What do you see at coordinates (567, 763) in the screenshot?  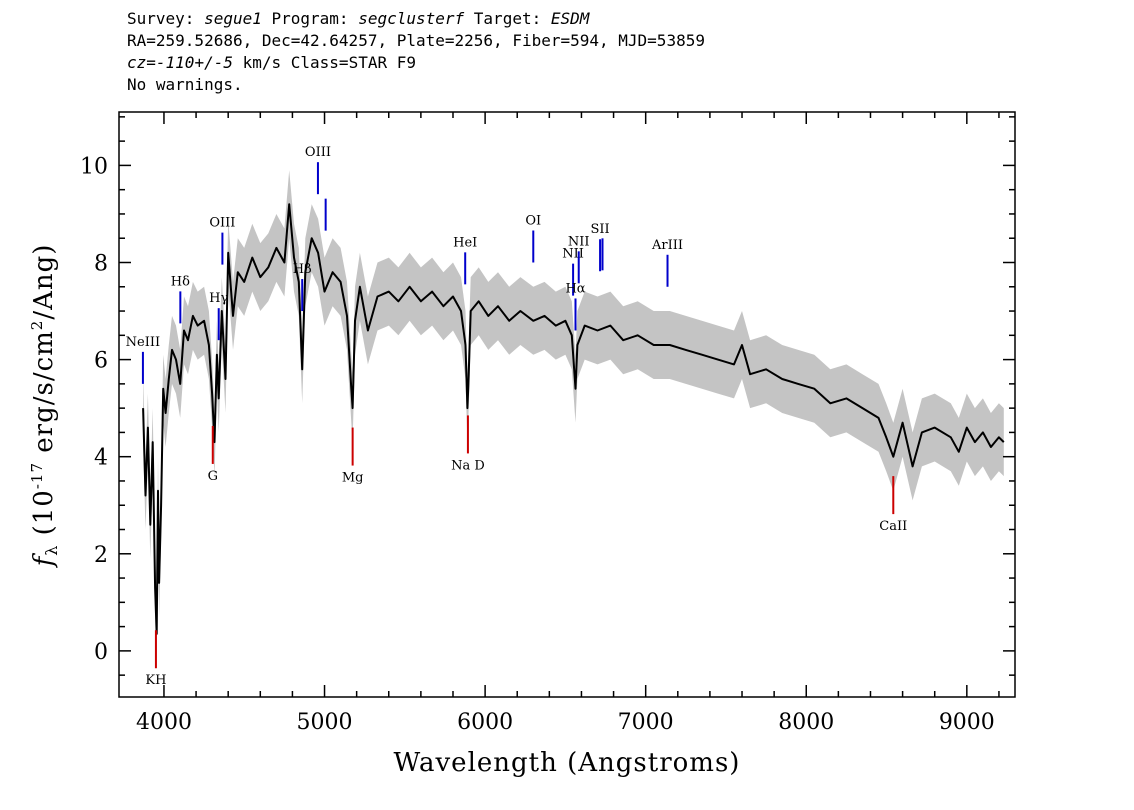 I see `x-axis-title: Wavelength (Angstroms)` at bounding box center [567, 763].